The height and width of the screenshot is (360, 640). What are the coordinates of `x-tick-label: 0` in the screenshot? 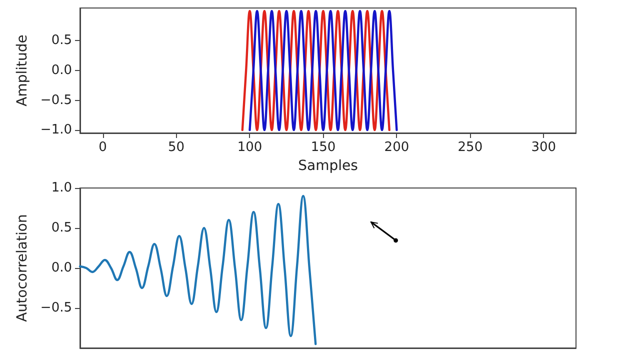 It's located at (102, 147).